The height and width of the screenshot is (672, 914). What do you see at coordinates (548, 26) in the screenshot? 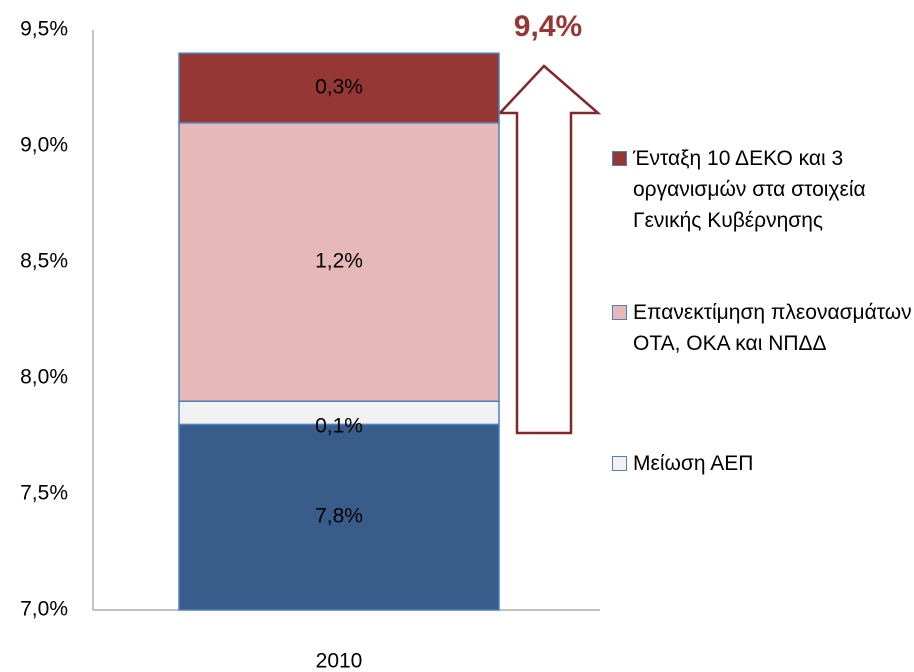
I see `annotation: 9,4%` at bounding box center [548, 26].